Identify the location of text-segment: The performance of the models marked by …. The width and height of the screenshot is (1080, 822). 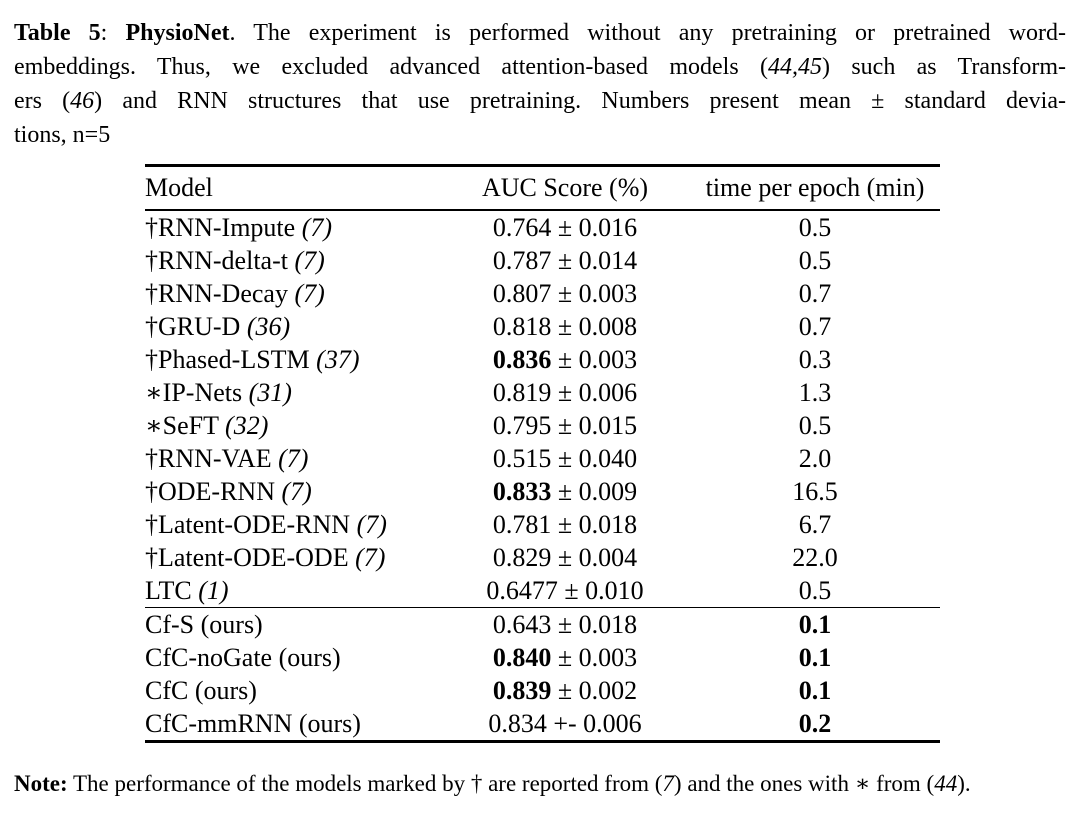
(365, 783).